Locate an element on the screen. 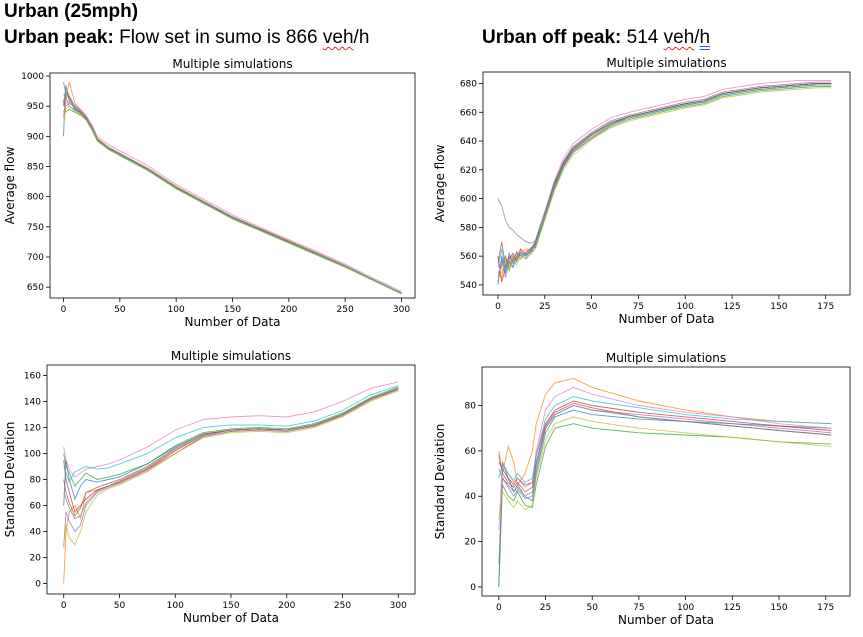 The width and height of the screenshot is (863, 637). y-tick-label: 900 is located at coordinates (35, 137).